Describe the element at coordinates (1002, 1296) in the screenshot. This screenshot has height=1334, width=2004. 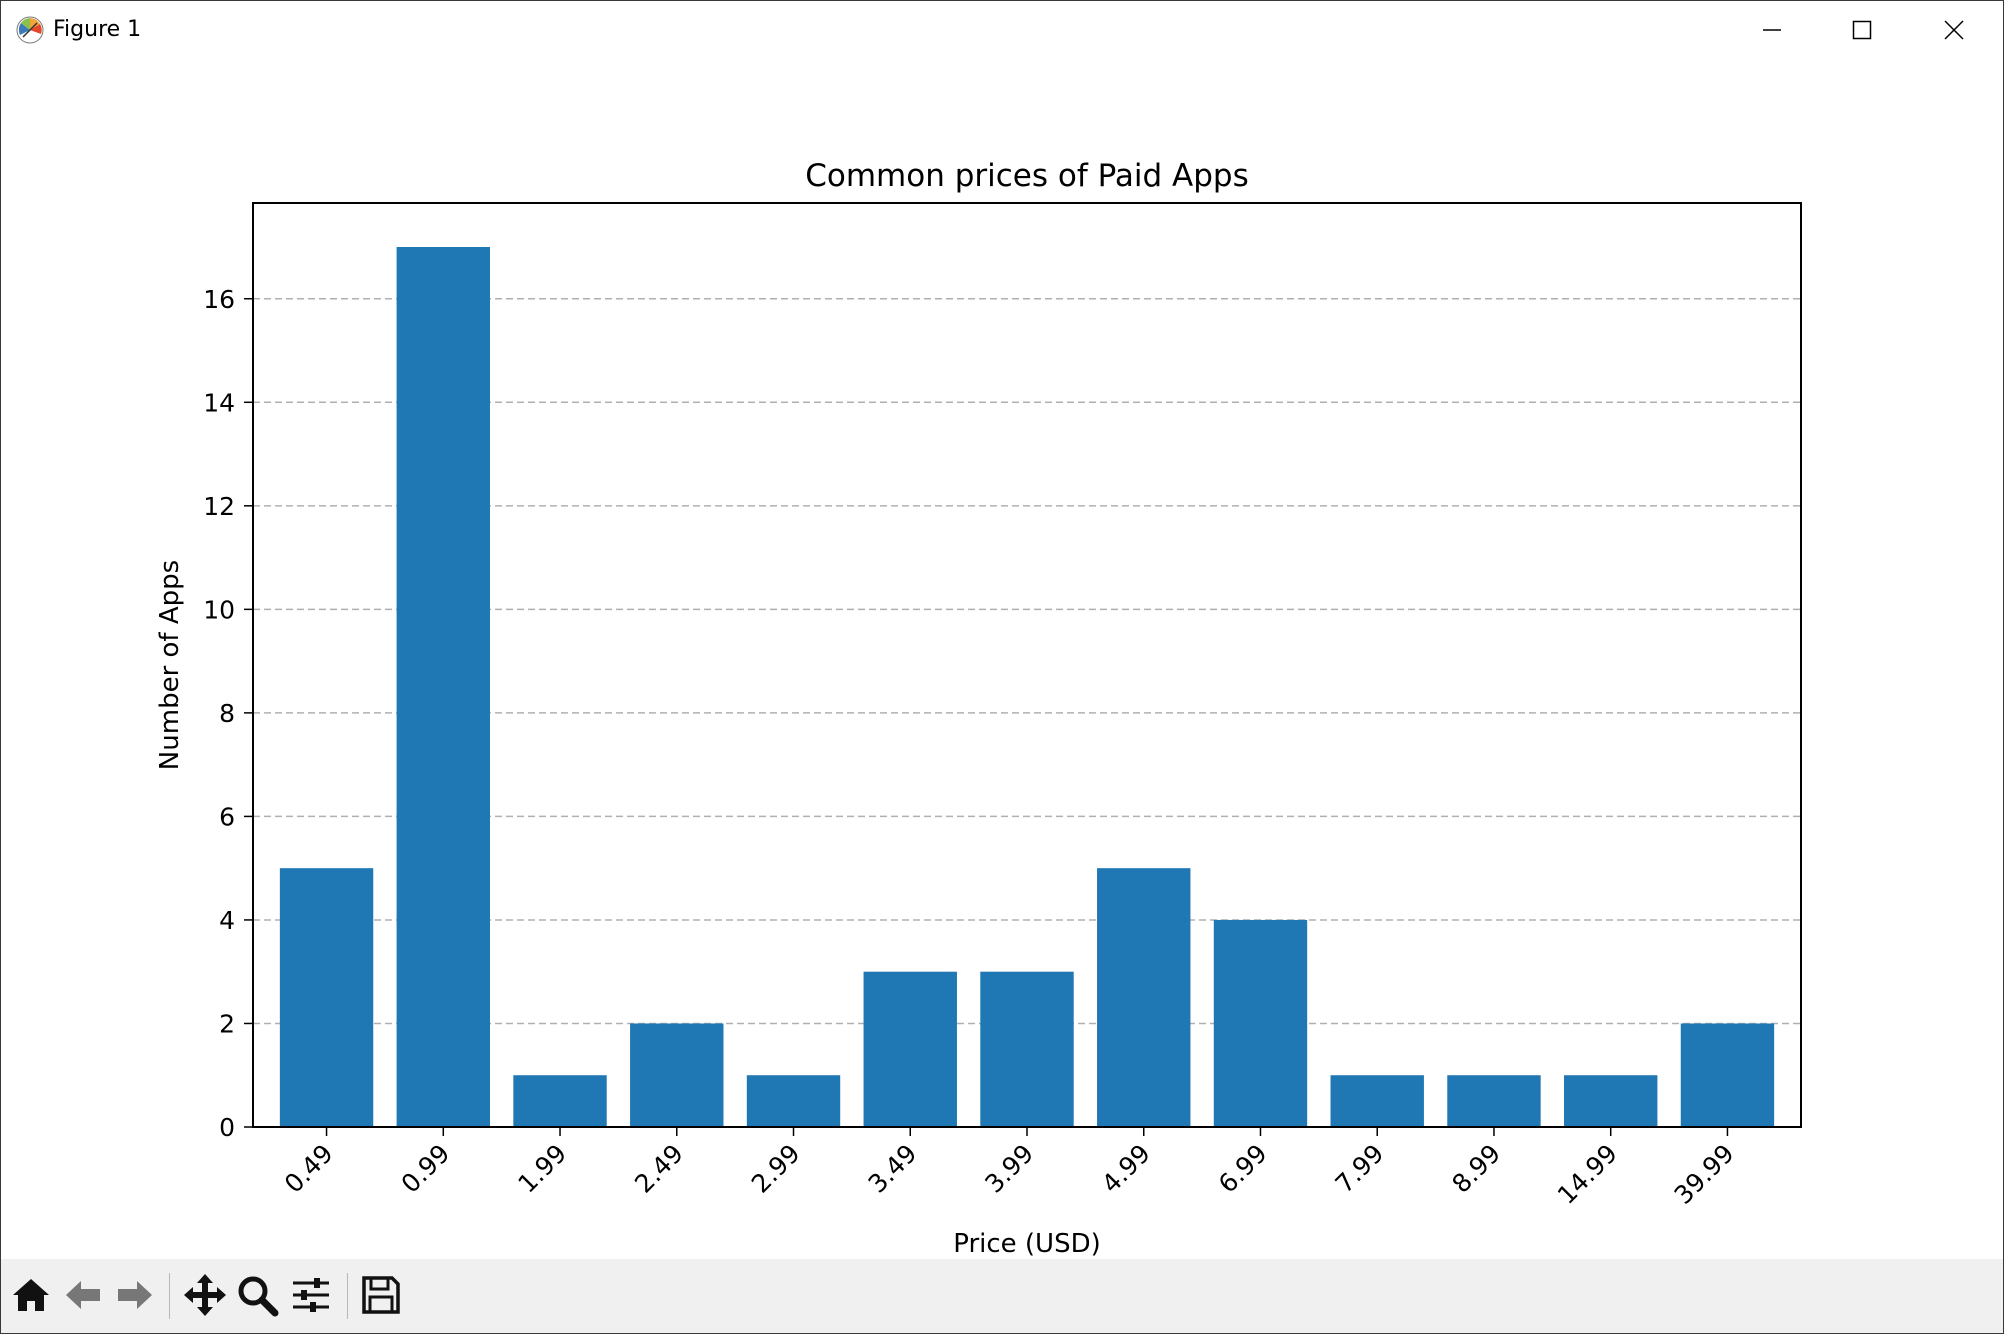
I see `navigation-toolbar` at that location.